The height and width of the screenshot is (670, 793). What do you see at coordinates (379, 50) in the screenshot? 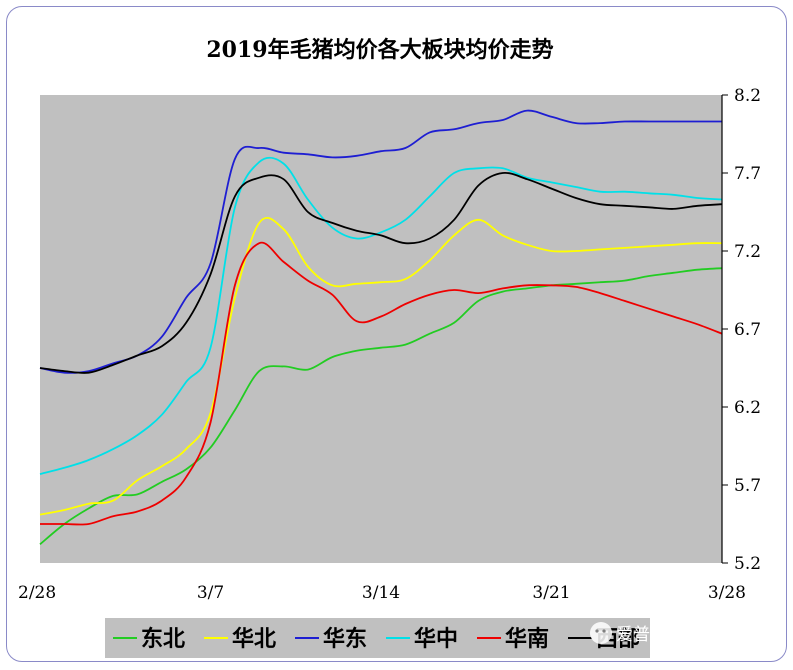
I see `chart-title: 2019年毛猪均价各大板块均价走势` at bounding box center [379, 50].